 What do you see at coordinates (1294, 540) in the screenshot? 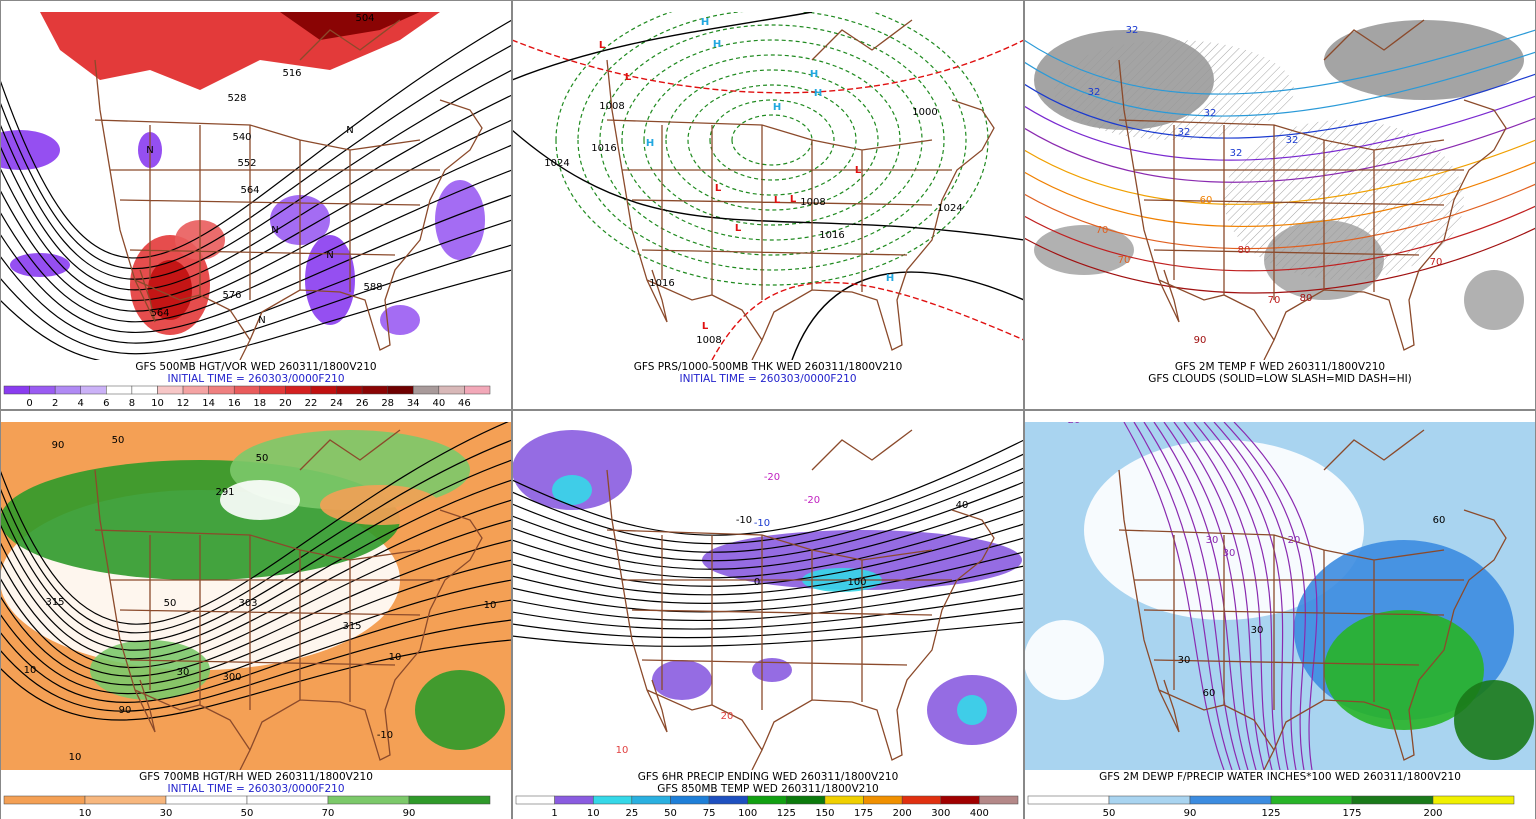
I see `map-label: 20` at bounding box center [1294, 540].